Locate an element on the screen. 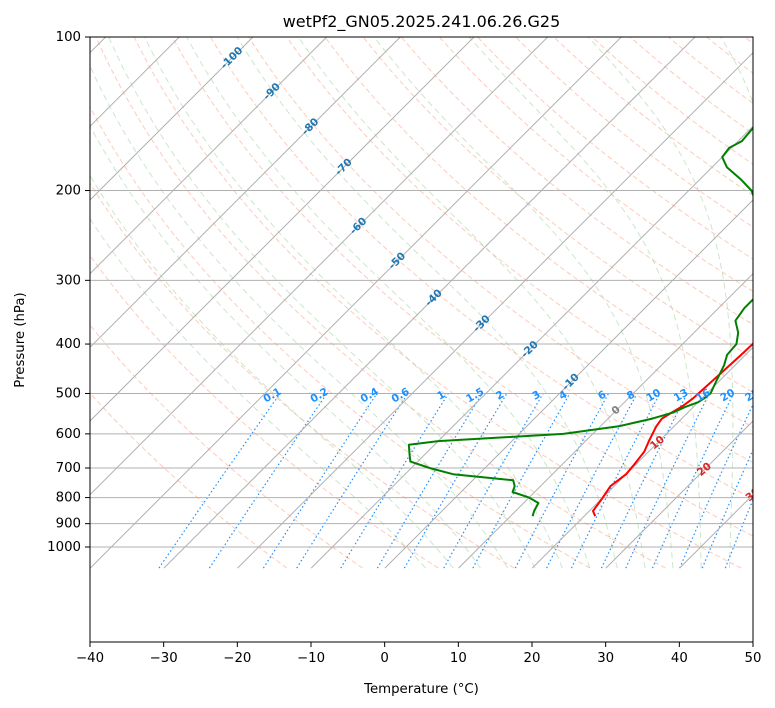 The image size is (775, 708). x-tick-label: −10 is located at coordinates (311, 658).